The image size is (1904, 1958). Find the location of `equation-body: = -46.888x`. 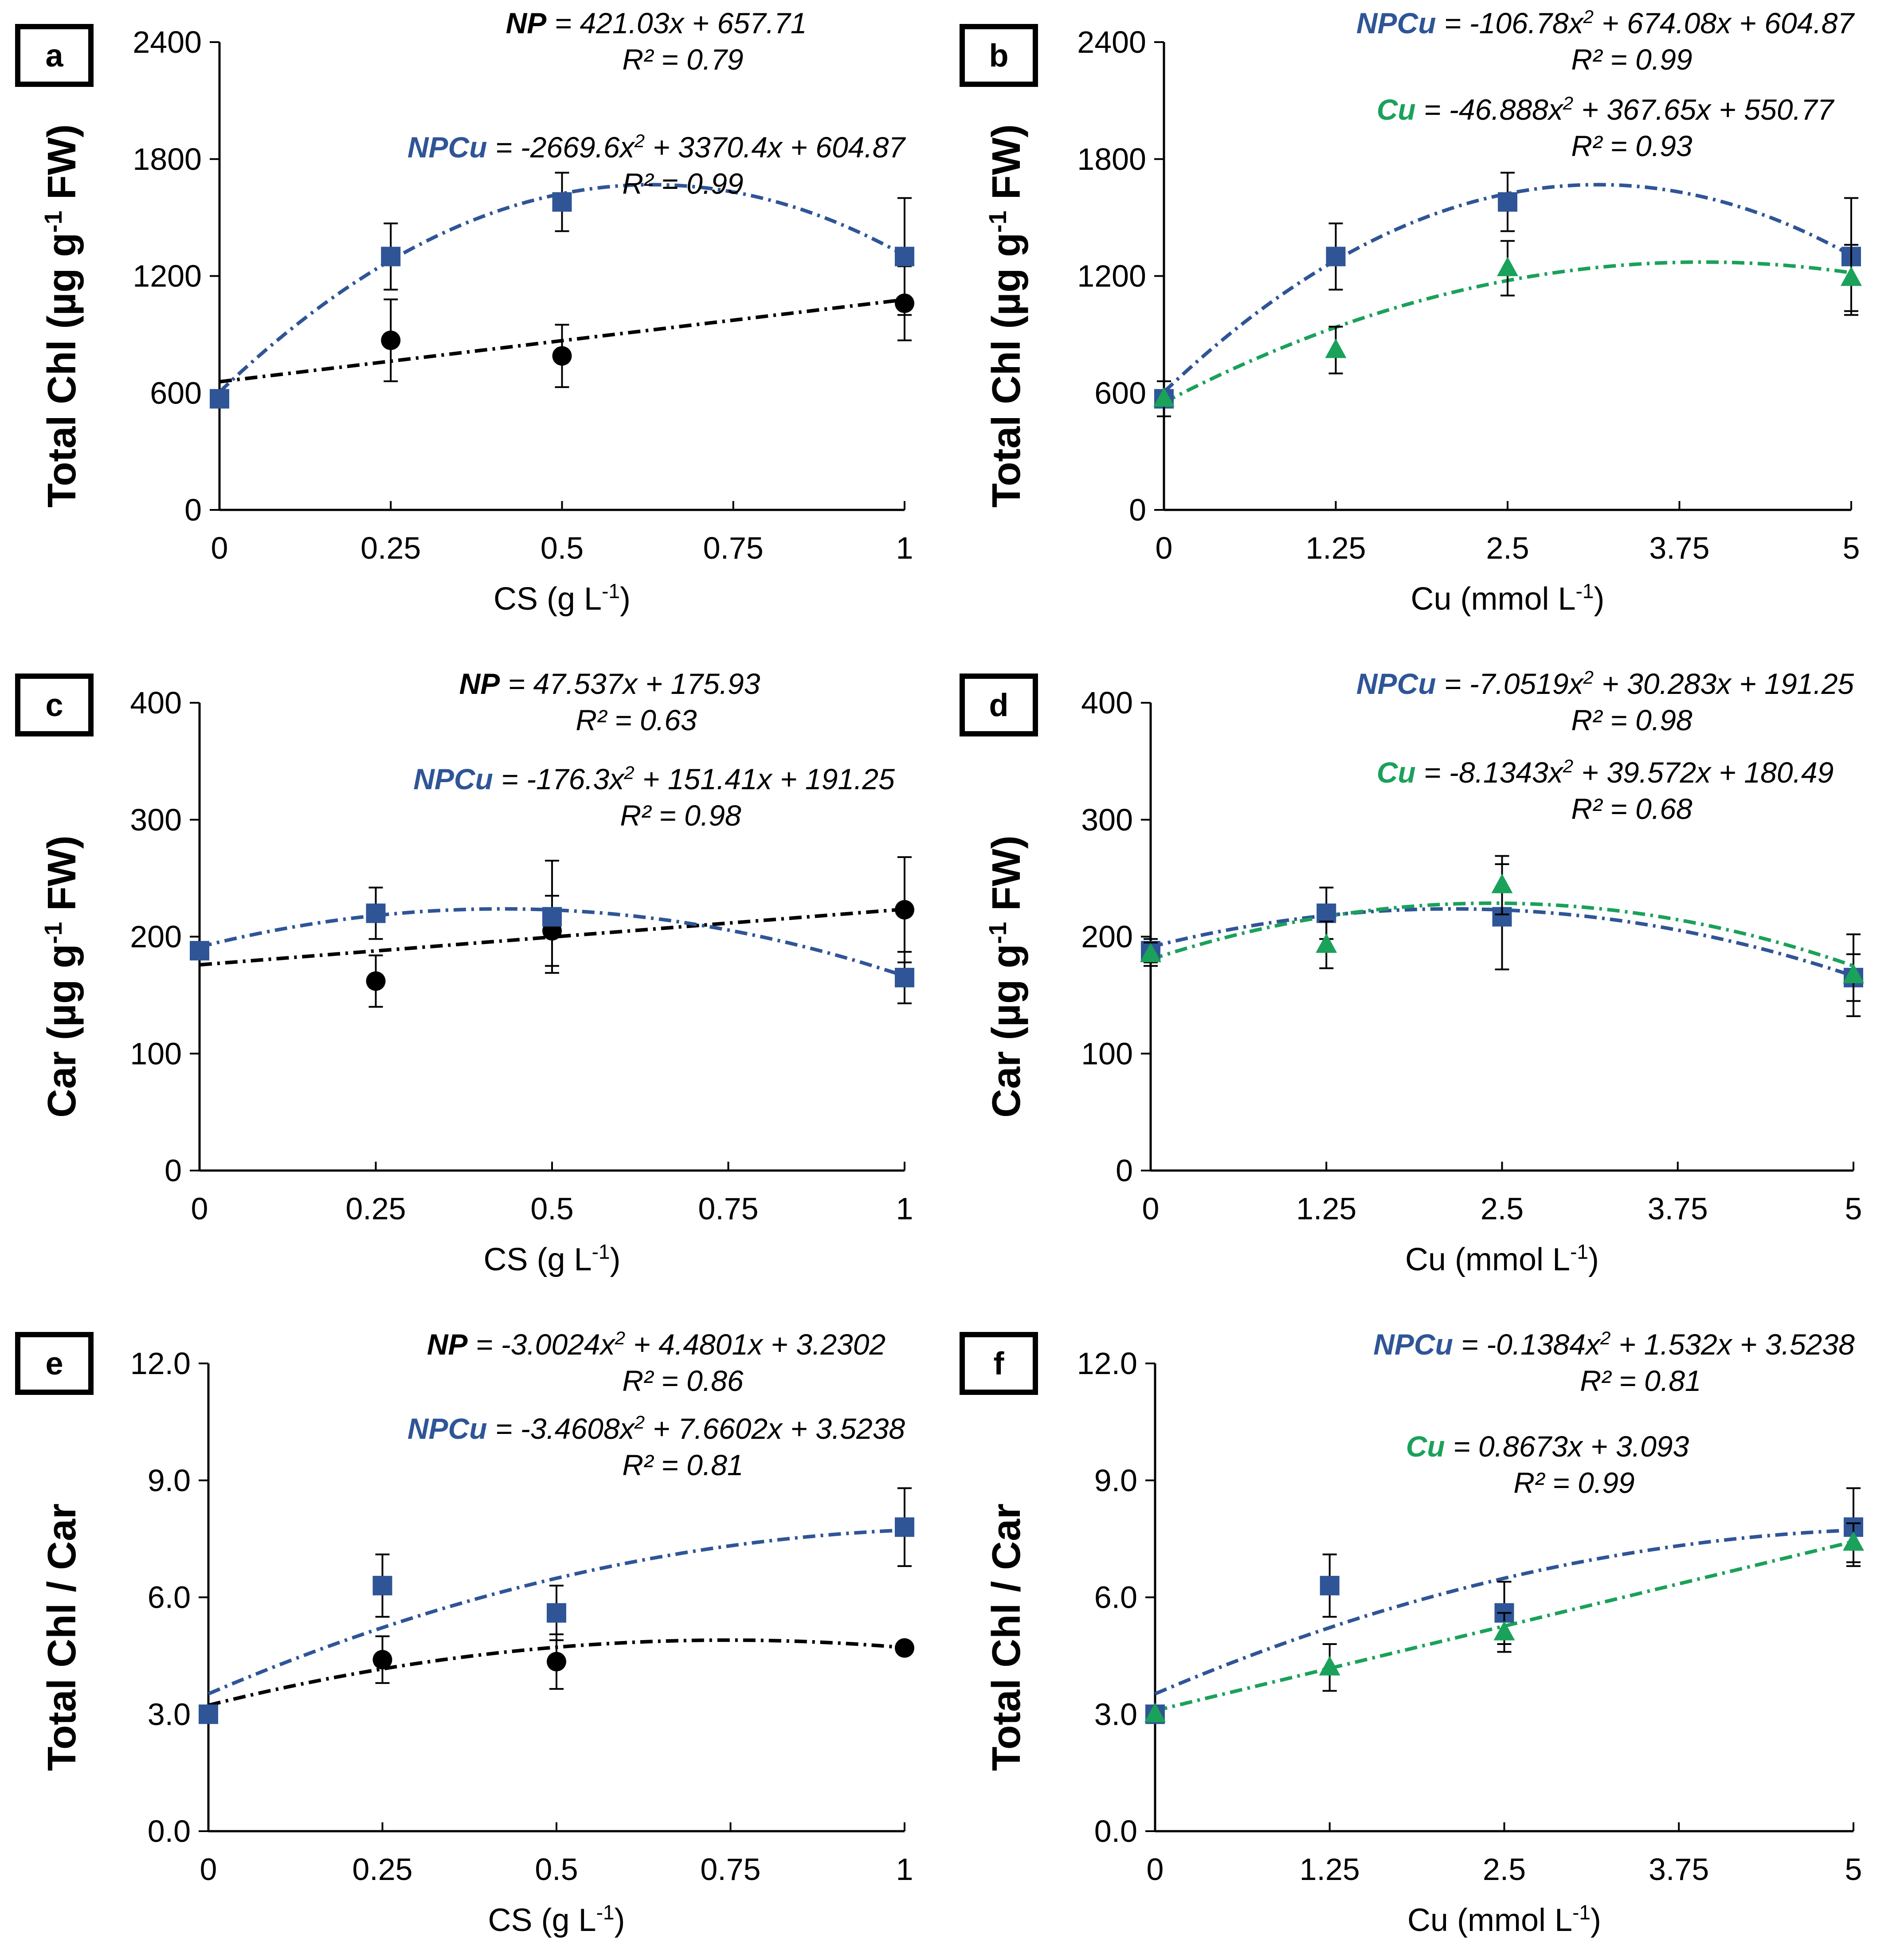

equation-body: = -46.888x is located at coordinates (1490, 109).